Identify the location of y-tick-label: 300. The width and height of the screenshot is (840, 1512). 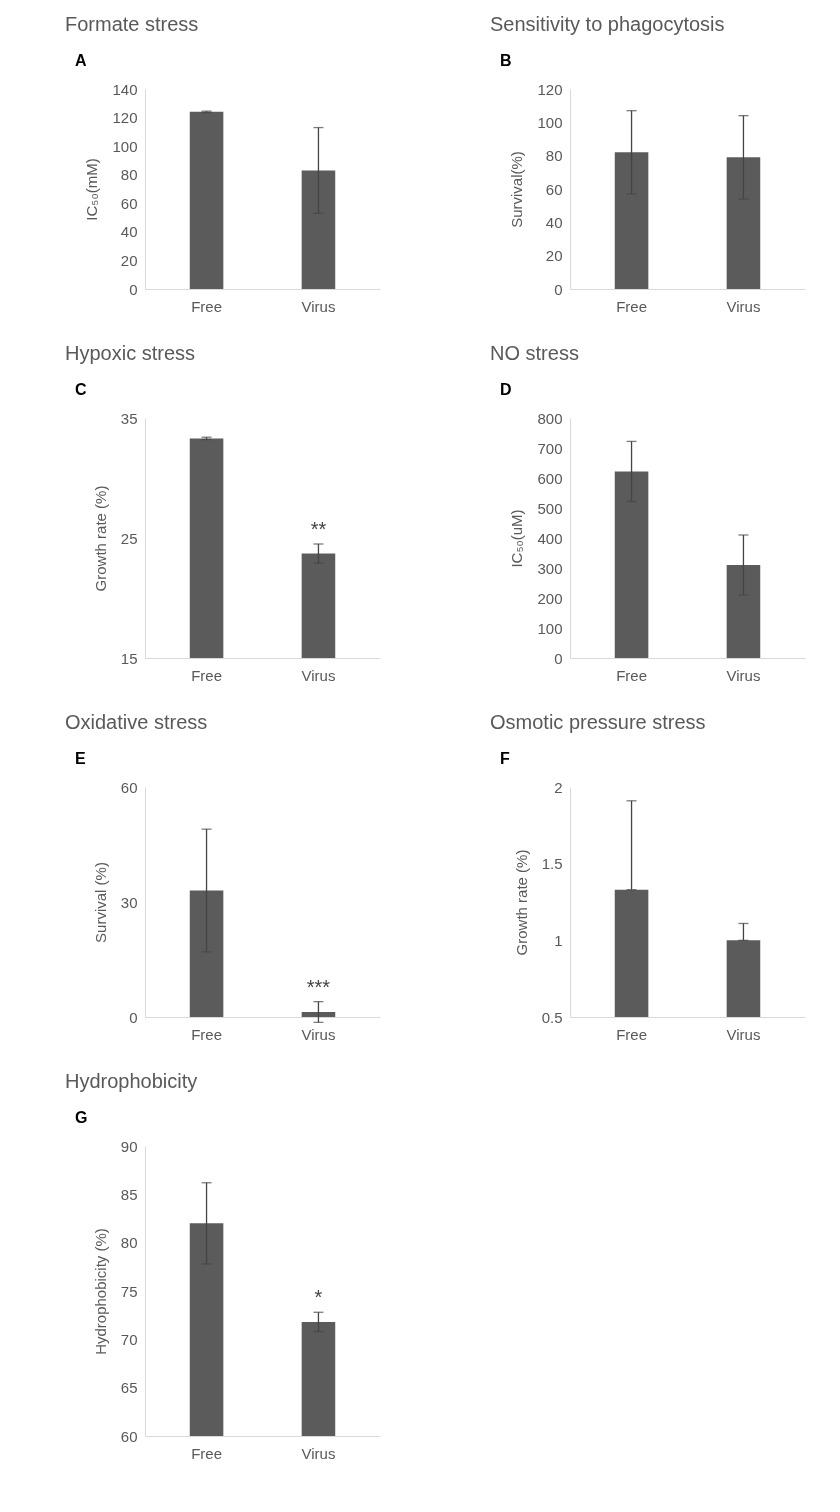
(550, 568).